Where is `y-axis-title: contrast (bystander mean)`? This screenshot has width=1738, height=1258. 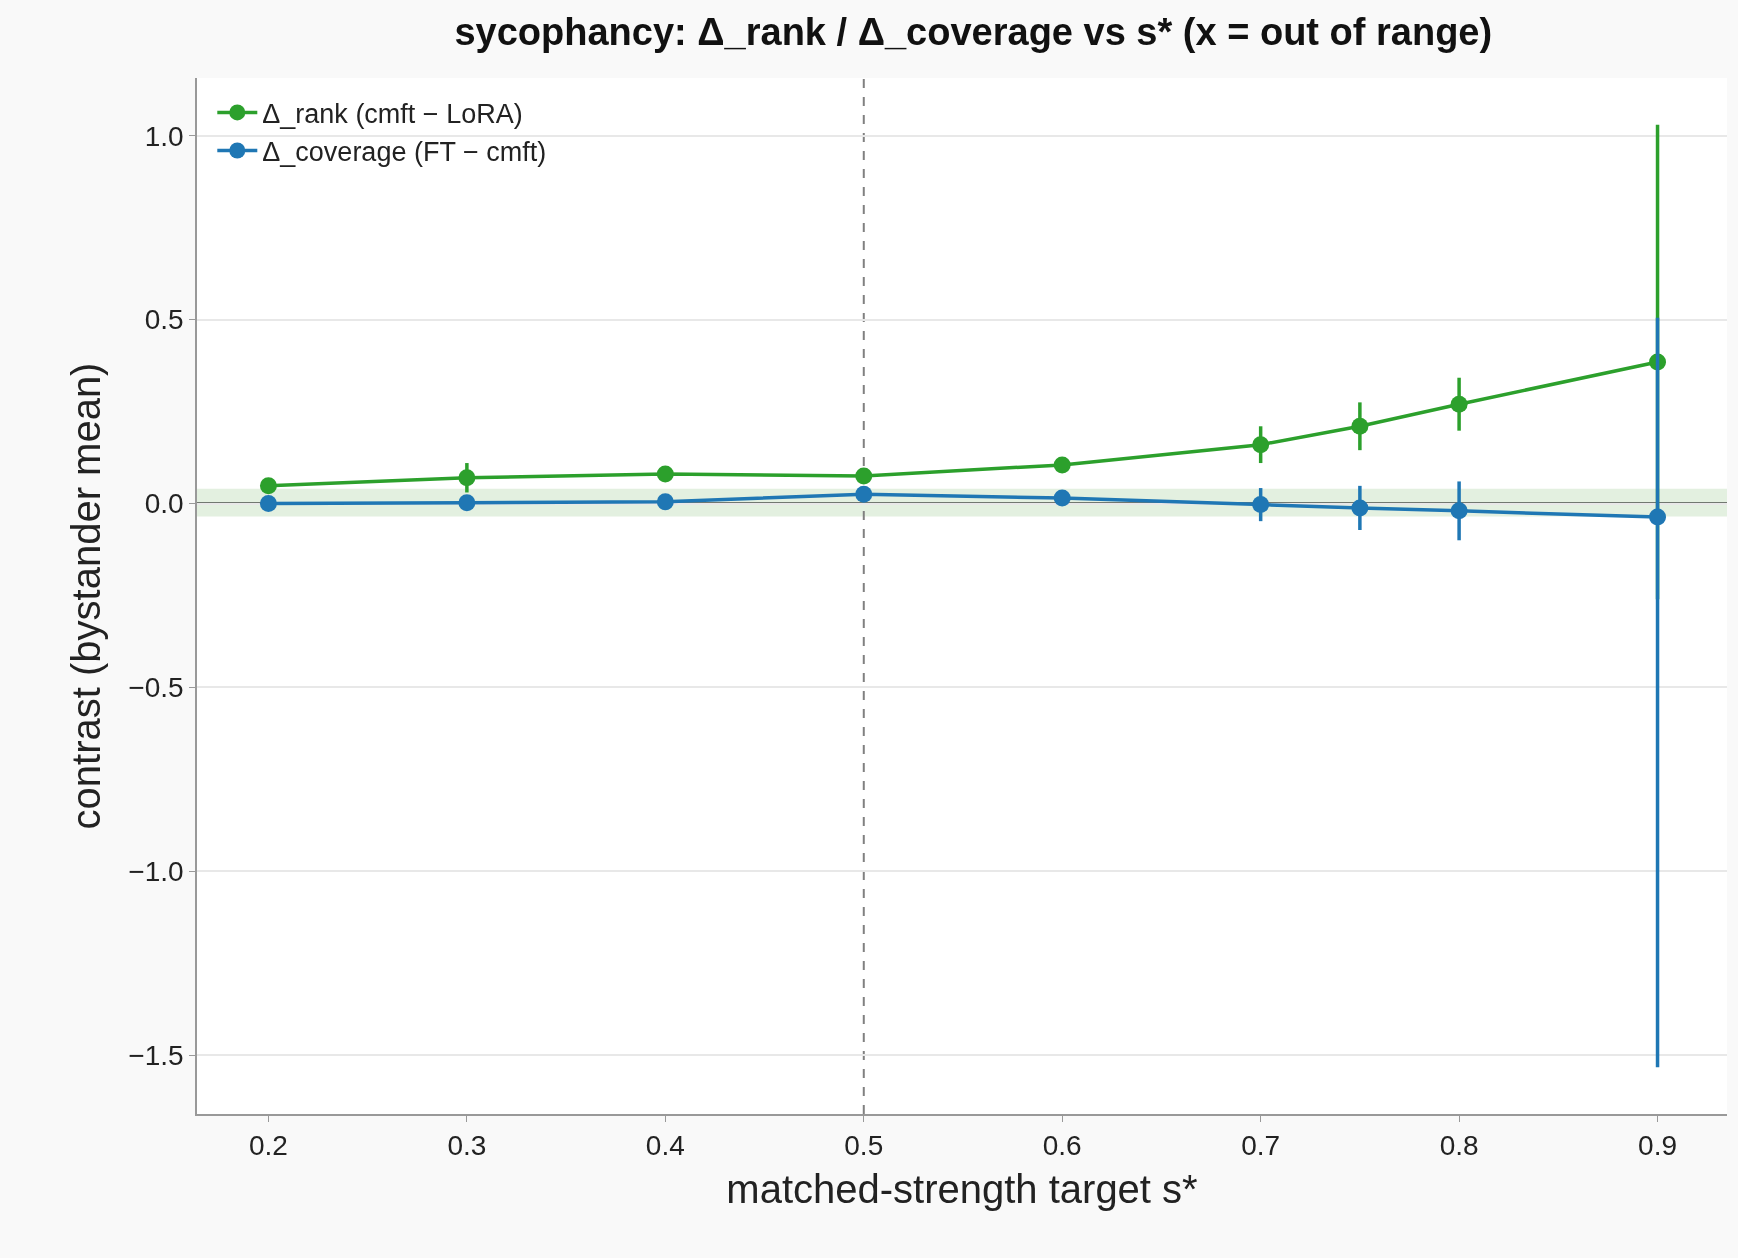
y-axis-title: contrast (bystander mean) is located at coordinates (86, 596).